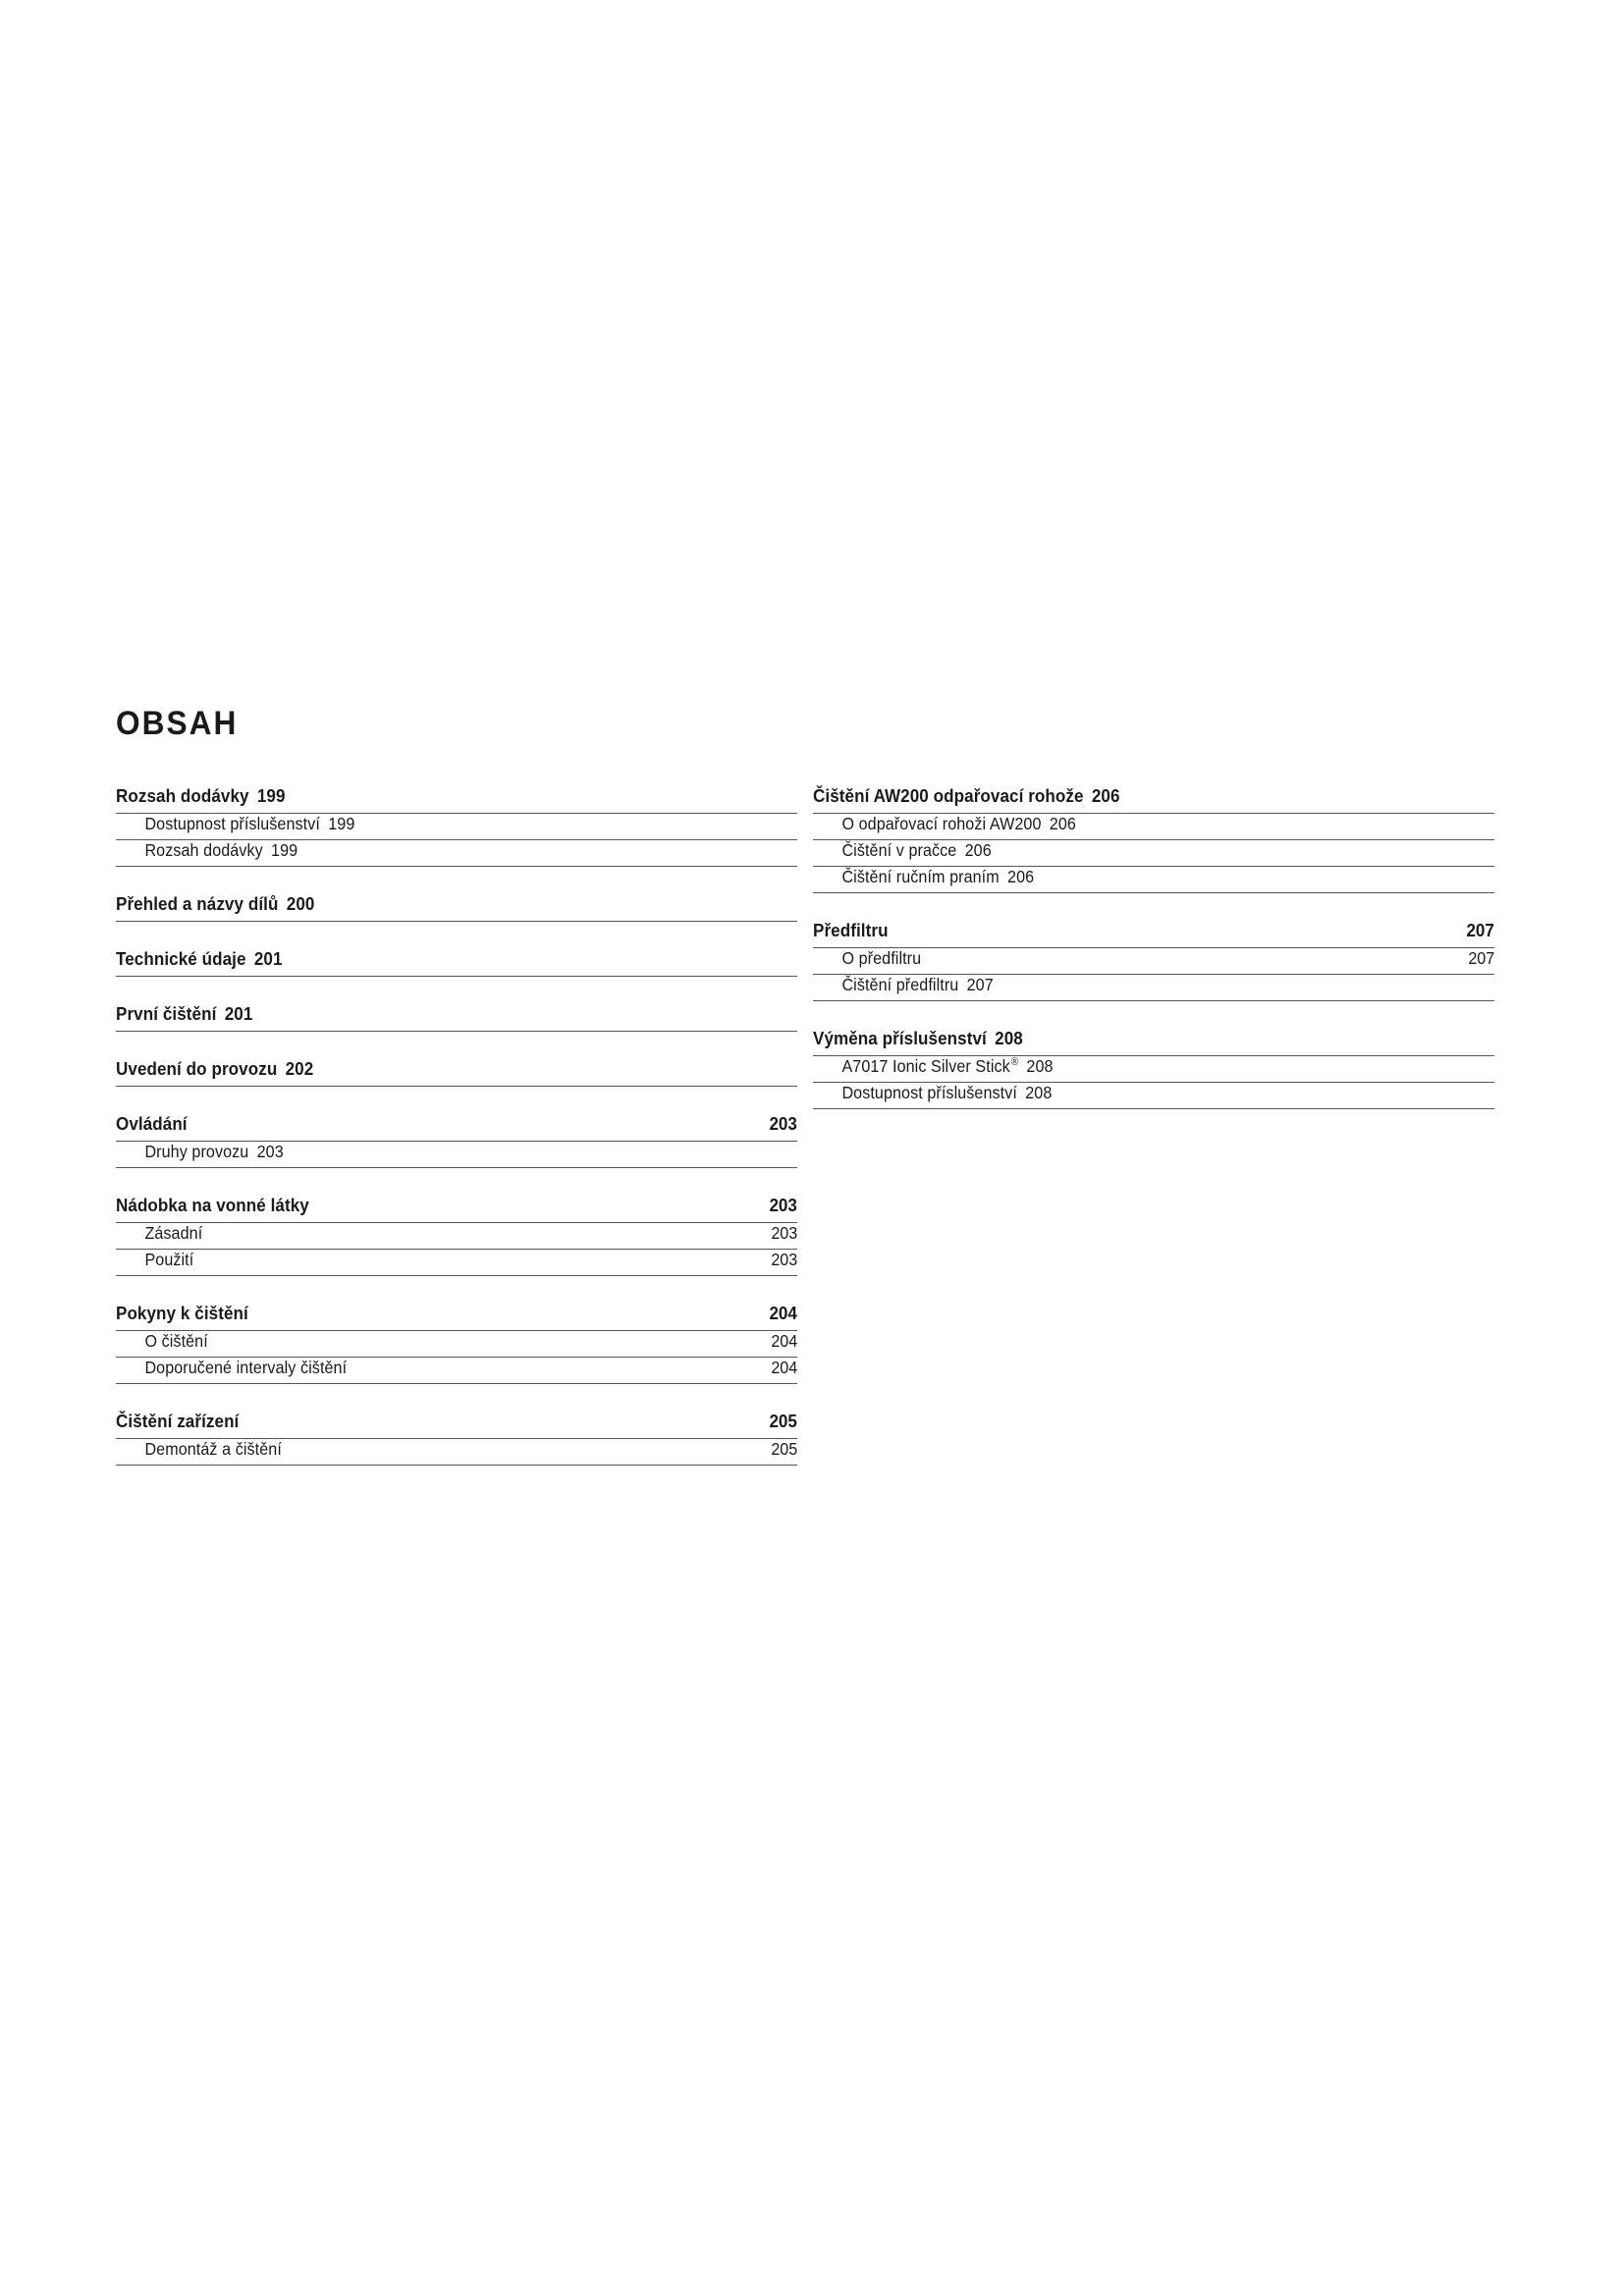  Describe the element at coordinates (1153, 988) in the screenshot. I see `toc-entry-sub: Čištění předfiltru 207` at that location.